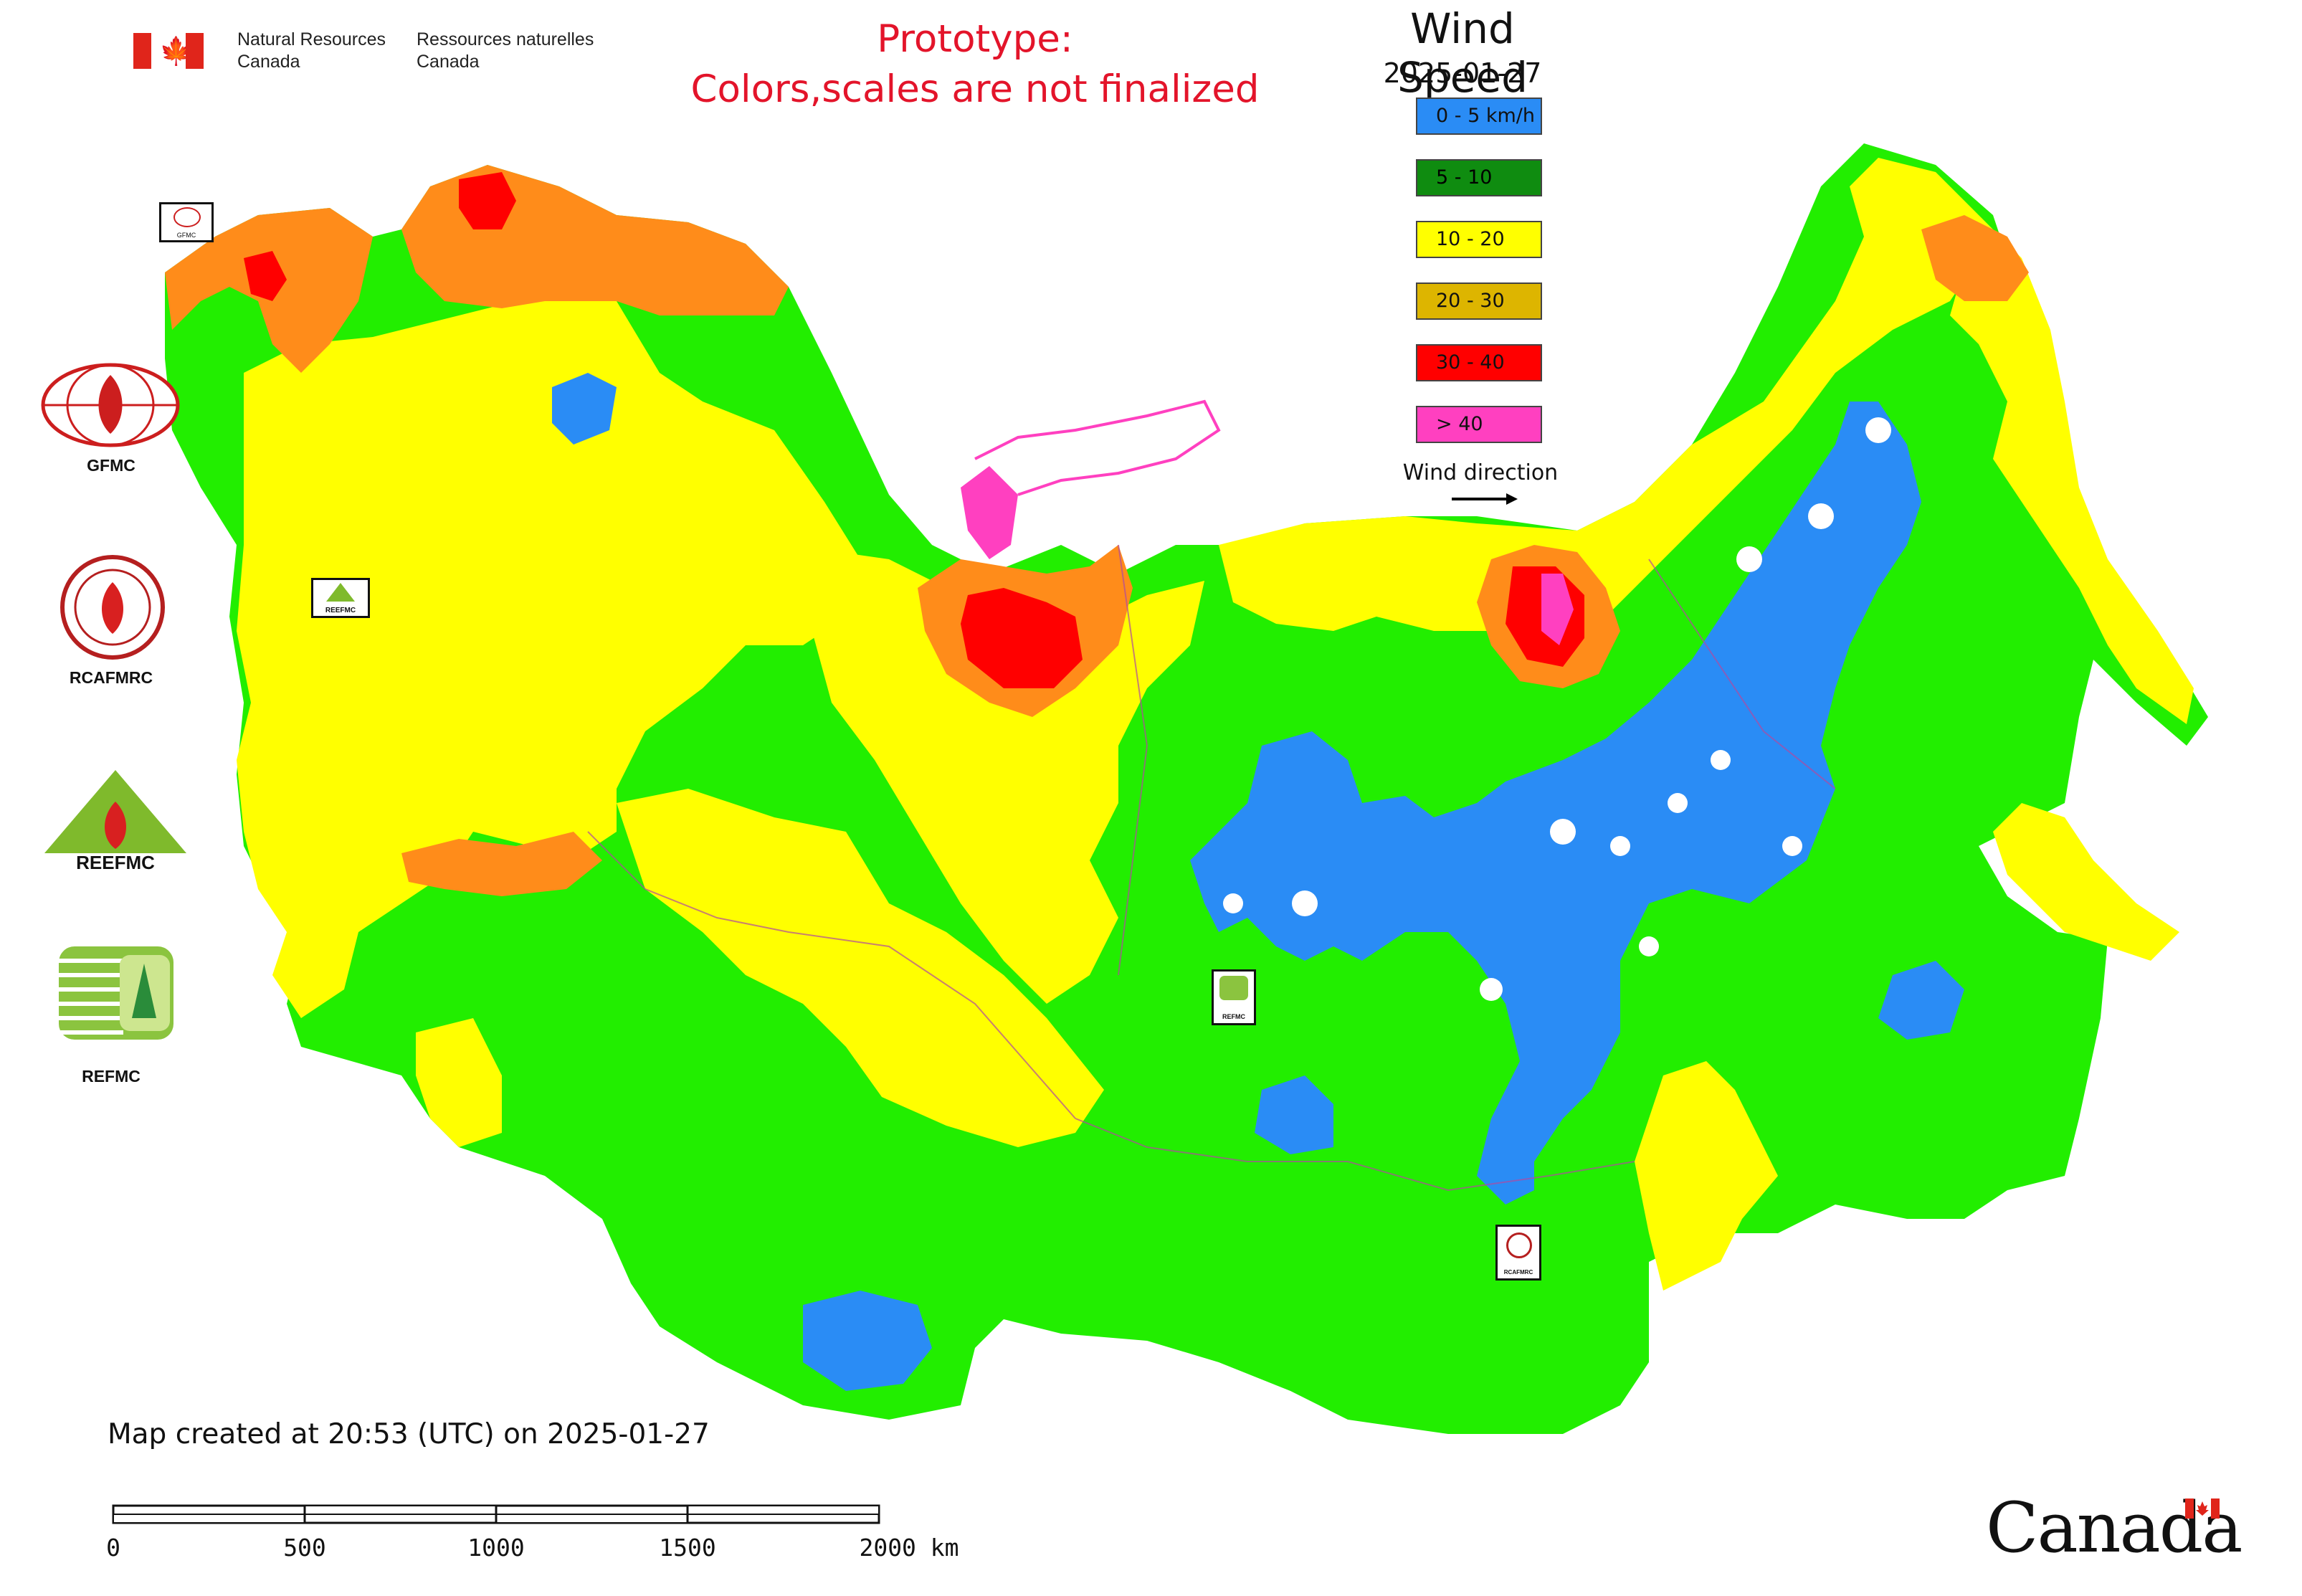 The width and height of the screenshot is (2302, 1596). I want to click on scale-tick-2000: 2000 km, so click(909, 1548).